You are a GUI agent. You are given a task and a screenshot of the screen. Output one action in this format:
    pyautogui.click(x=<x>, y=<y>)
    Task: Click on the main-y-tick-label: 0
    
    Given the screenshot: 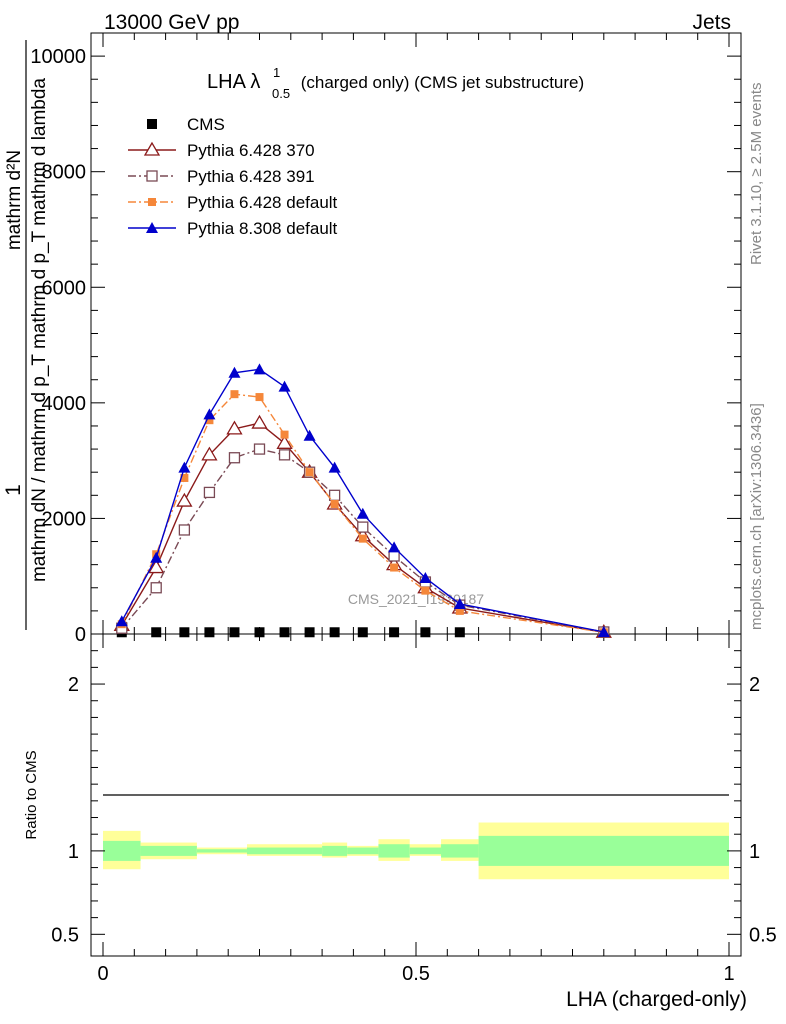 What is the action you would take?
    pyautogui.click(x=80, y=635)
    